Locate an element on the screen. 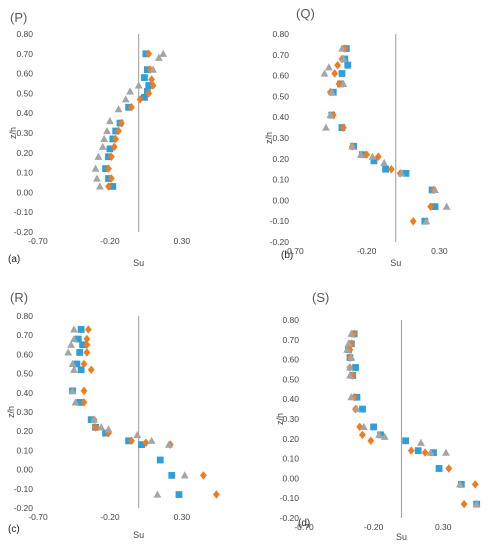  panel-label: (c) is located at coordinates (14, 529).